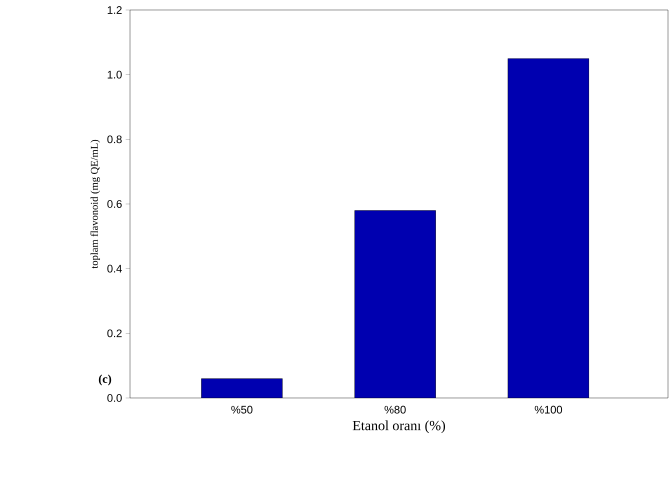  I want to click on x-tick-label: %100, so click(548, 410).